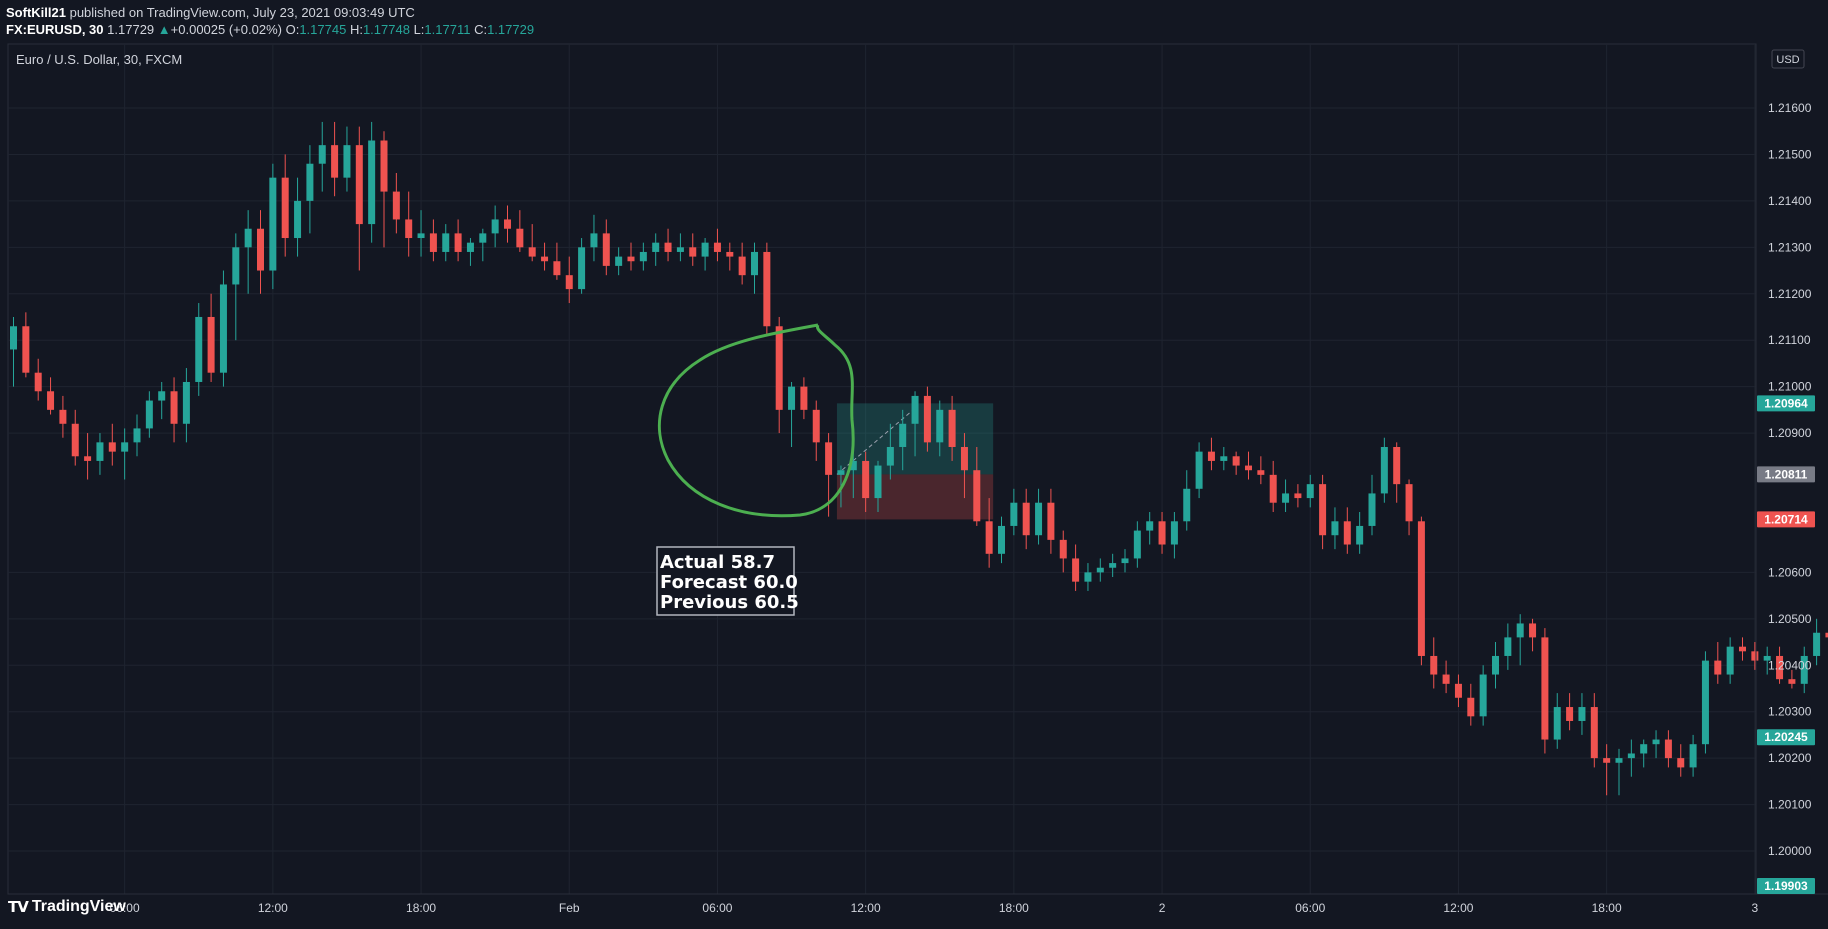  Describe the element at coordinates (36, 12) in the screenshot. I see `author-name: SoftKill21` at that location.